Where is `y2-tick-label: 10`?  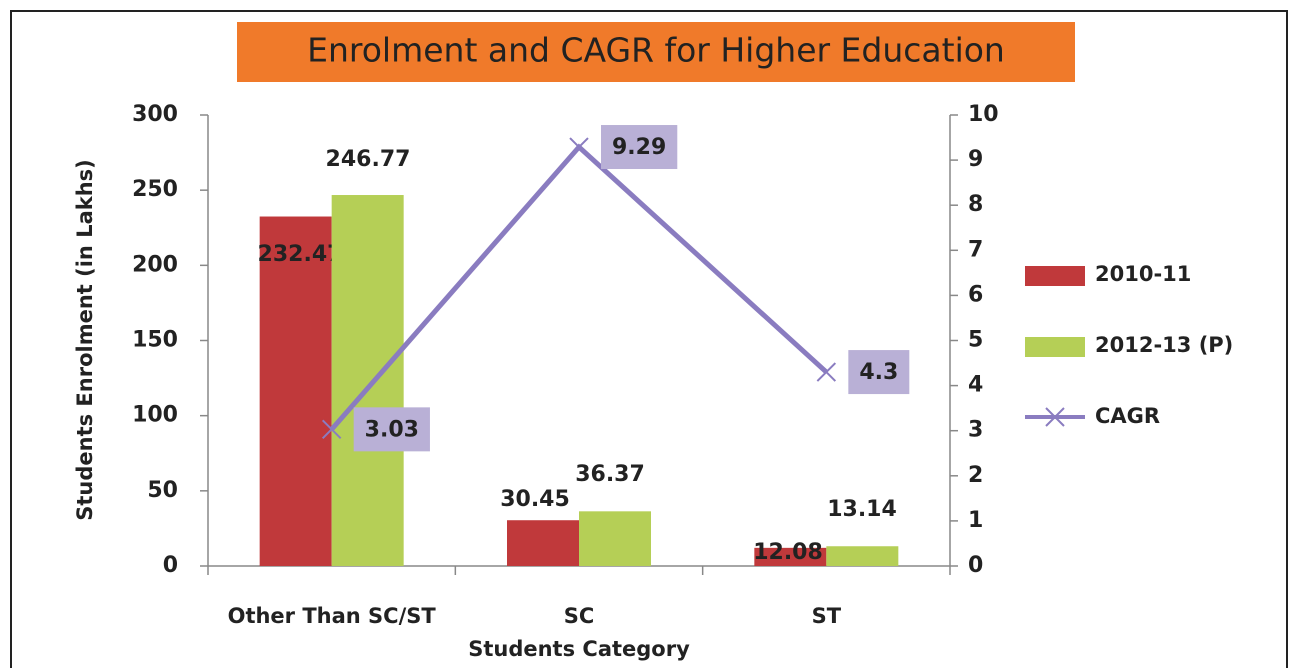 y2-tick-label: 10 is located at coordinates (983, 114).